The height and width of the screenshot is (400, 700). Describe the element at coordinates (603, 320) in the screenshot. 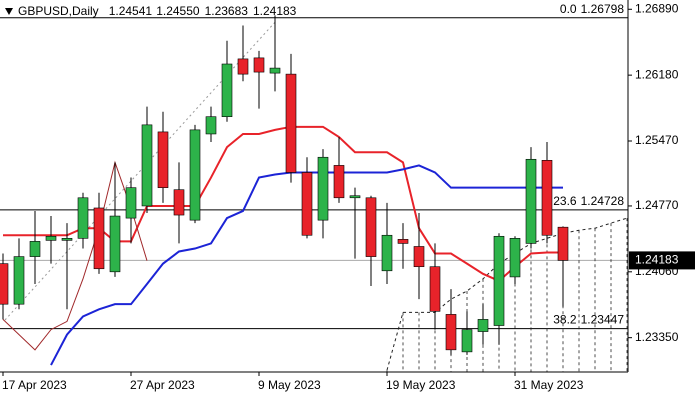

I see `fib-level-price: 1.23447` at that location.